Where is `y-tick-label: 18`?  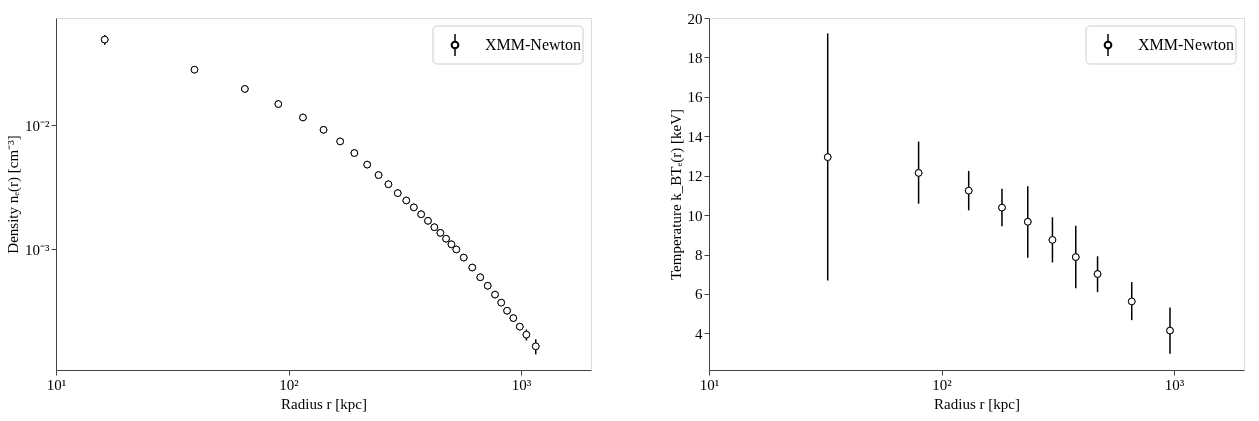
y-tick-label: 18 is located at coordinates (695, 57).